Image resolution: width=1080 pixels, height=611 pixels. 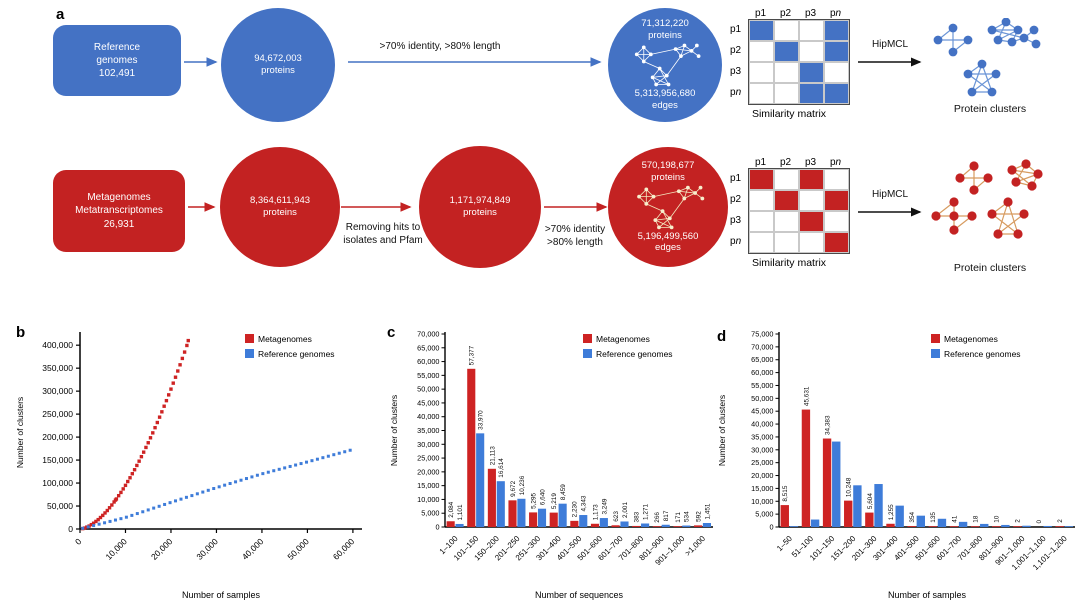 What do you see at coordinates (760, 13) in the screenshot?
I see `matrix-col-label: p1` at bounding box center [760, 13].